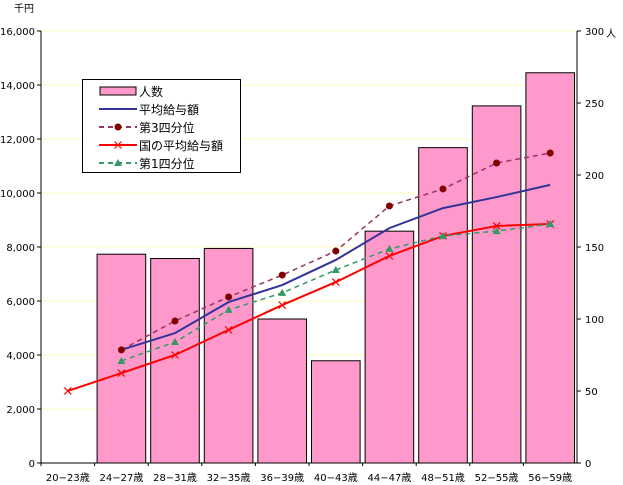  I want to click on legend-item: 第1四分位, so click(139, 163).